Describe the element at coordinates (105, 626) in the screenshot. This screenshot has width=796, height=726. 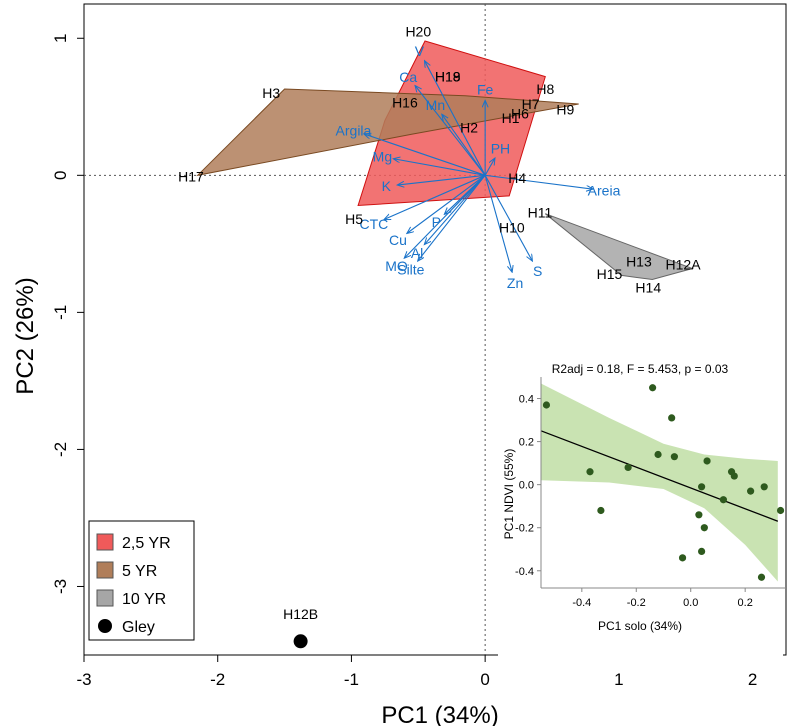
I see `legend-marker-gley` at that location.